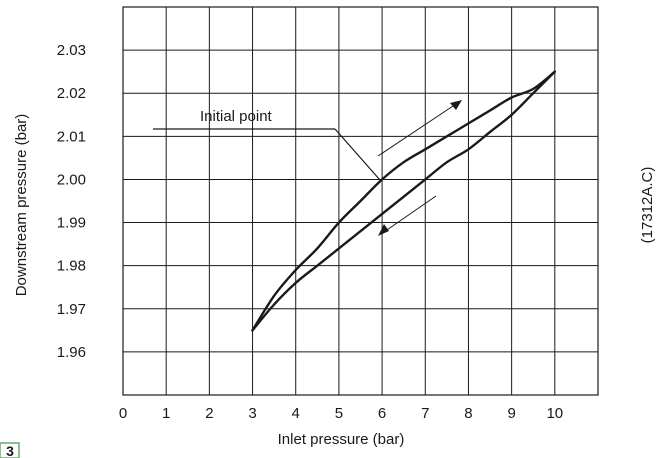 This screenshot has width=664, height=458. What do you see at coordinates (296, 413) in the screenshot?
I see `x-tick-label: 4` at bounding box center [296, 413].